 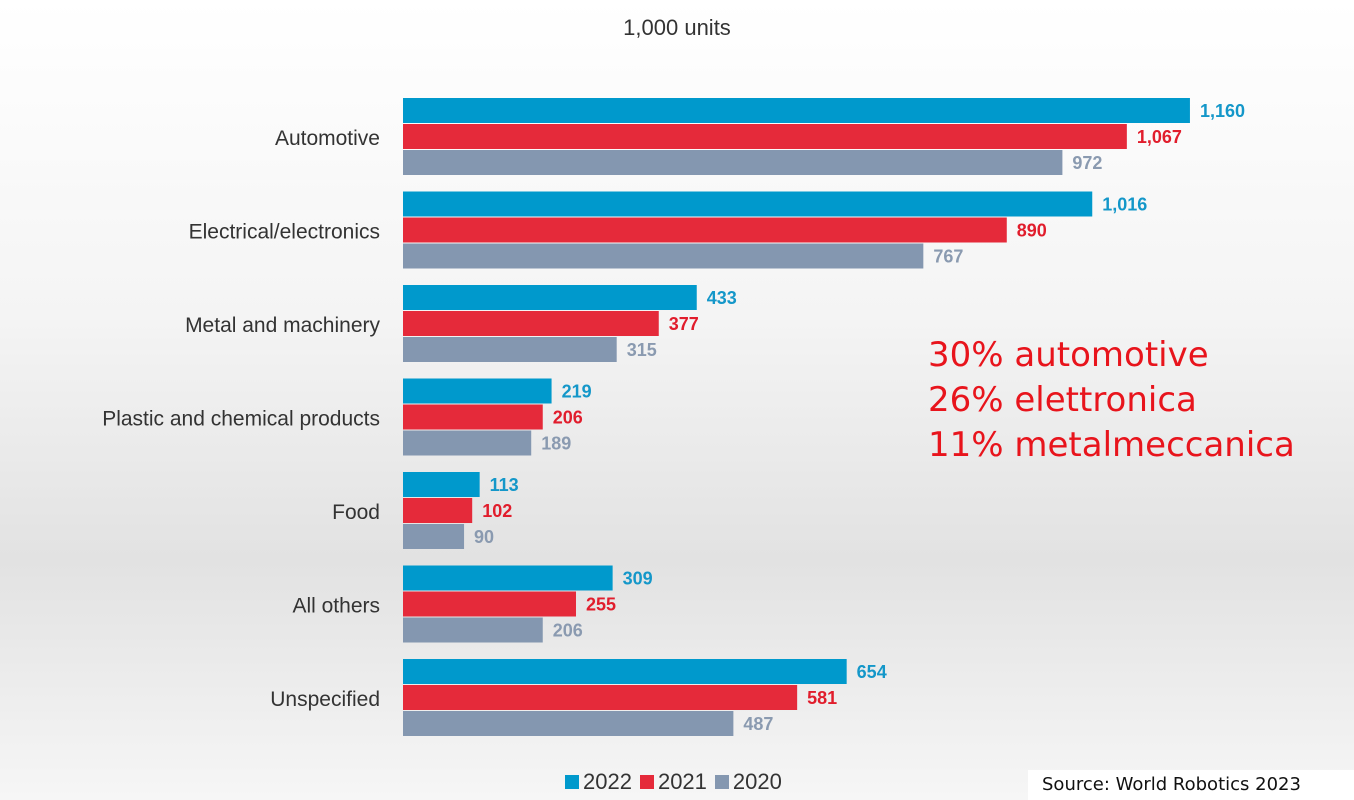 I want to click on bar-2022-electrical-electronics, so click(x=748, y=204).